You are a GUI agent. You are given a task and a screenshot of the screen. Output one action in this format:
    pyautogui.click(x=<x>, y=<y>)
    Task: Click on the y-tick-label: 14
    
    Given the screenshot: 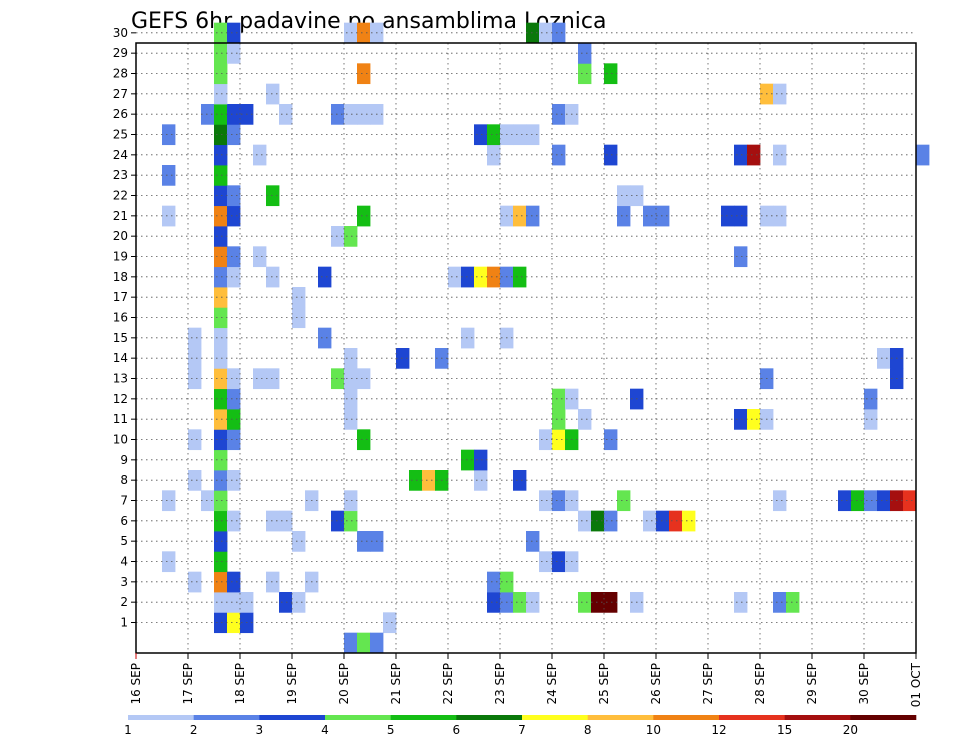 What is the action you would take?
    pyautogui.click(x=120, y=358)
    